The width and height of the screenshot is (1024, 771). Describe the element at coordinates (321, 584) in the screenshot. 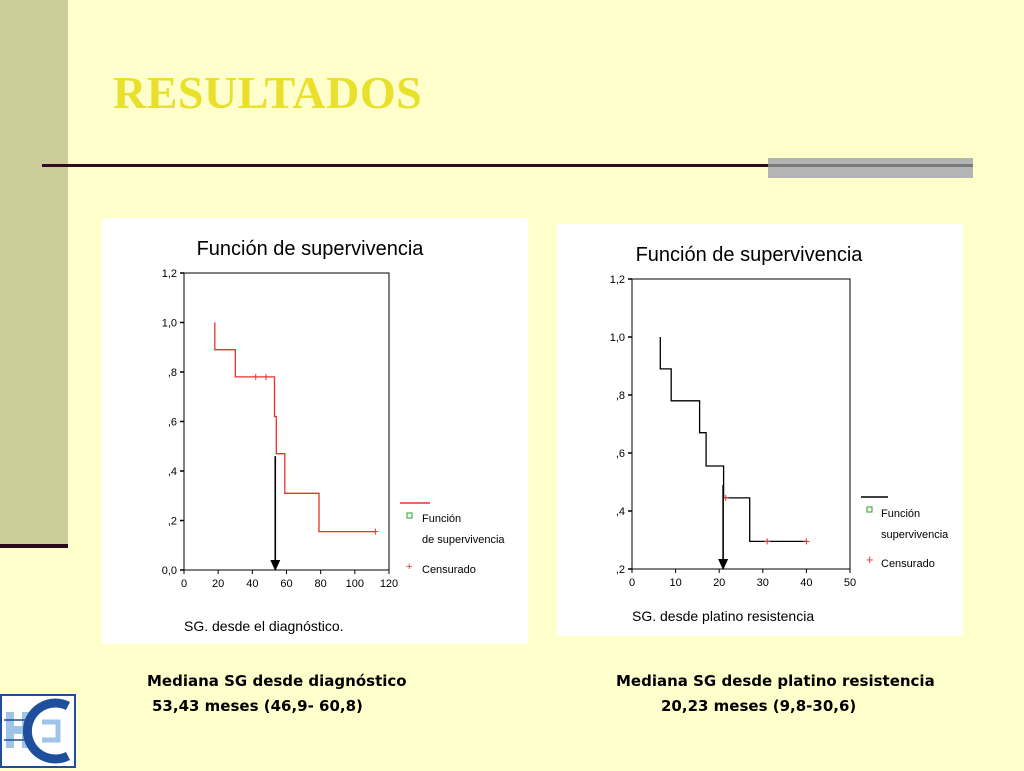

I see `x-tick-label: 80` at that location.